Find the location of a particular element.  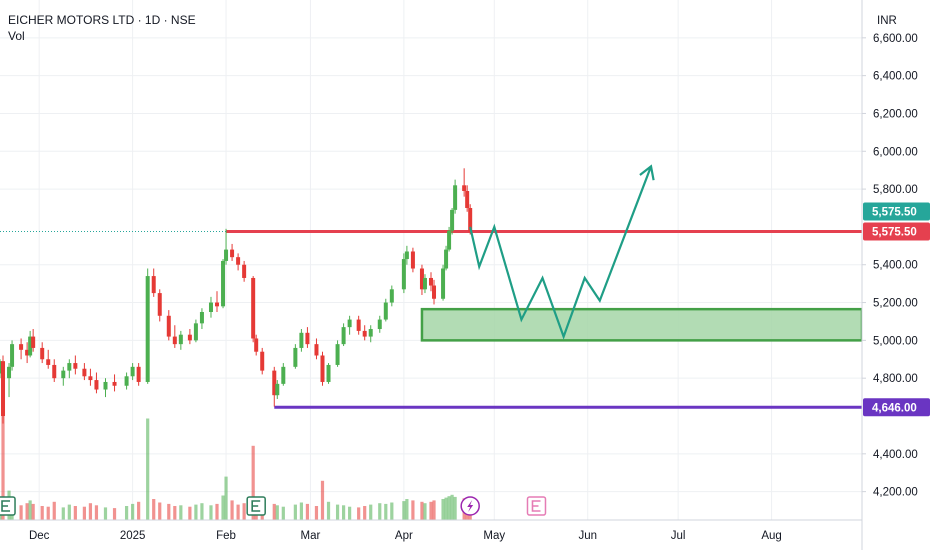

x-tick-label: Feb is located at coordinates (226, 536).